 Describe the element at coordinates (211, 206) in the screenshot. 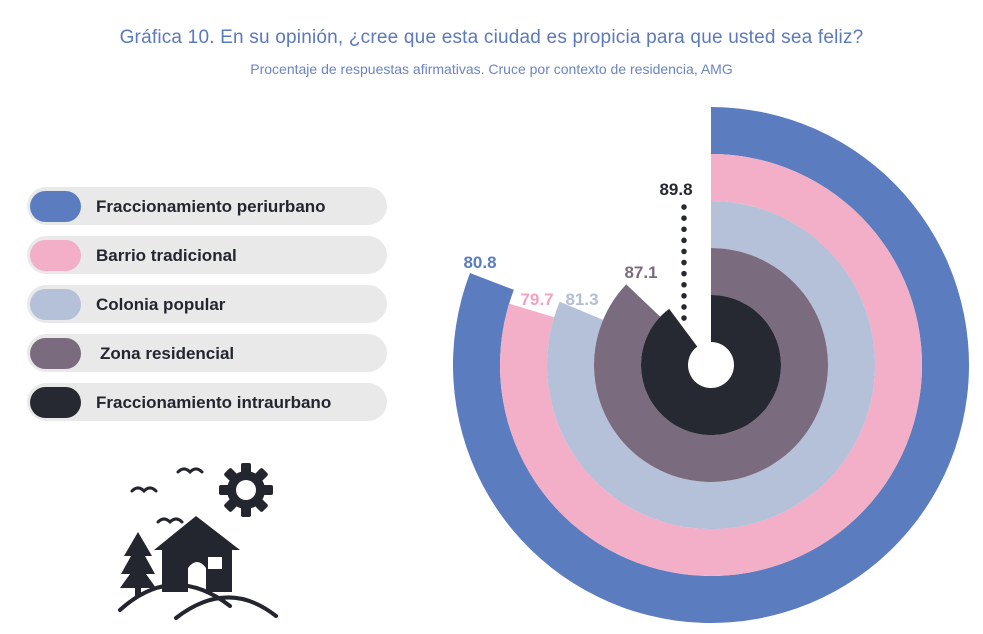

I see `legend-label: Fraccionamiento periurbano` at that location.